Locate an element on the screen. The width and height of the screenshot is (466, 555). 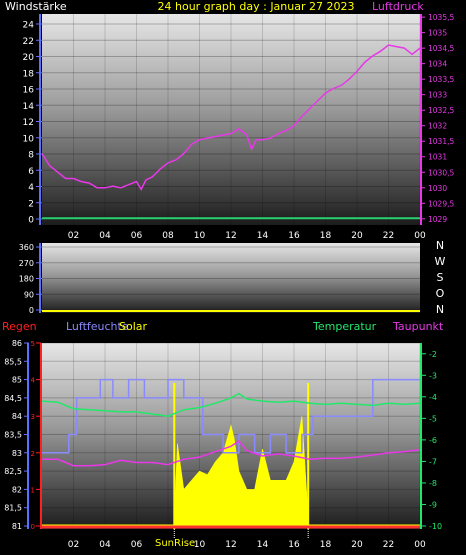
temp-tick-label: -4 is located at coordinates (433, 397).